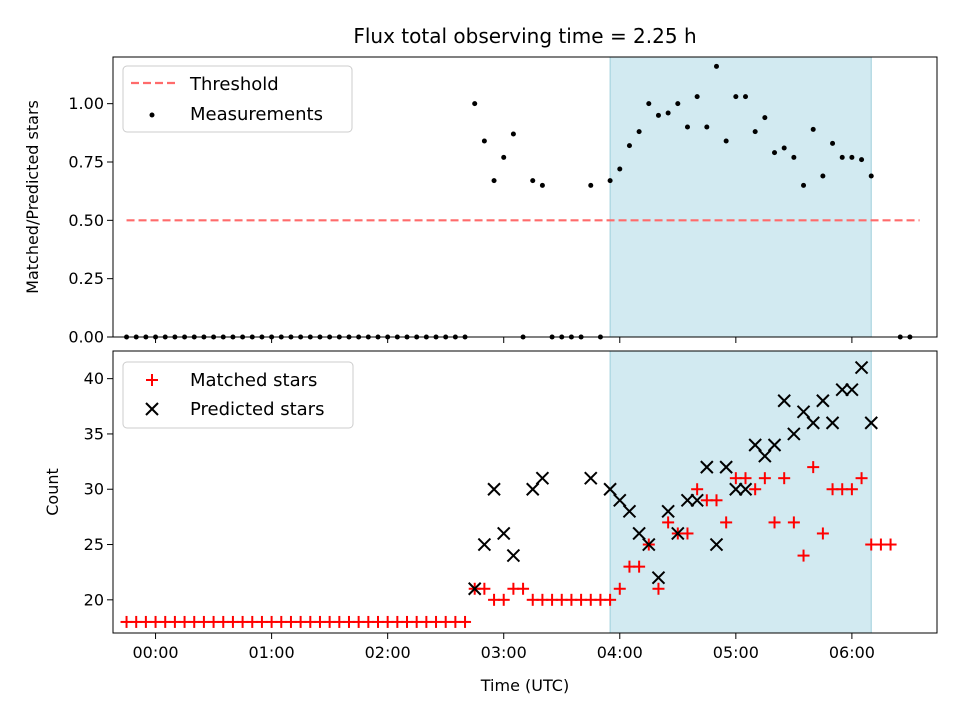  Describe the element at coordinates (86, 278) in the screenshot. I see `top-y-tick-label: 0.25` at that location.